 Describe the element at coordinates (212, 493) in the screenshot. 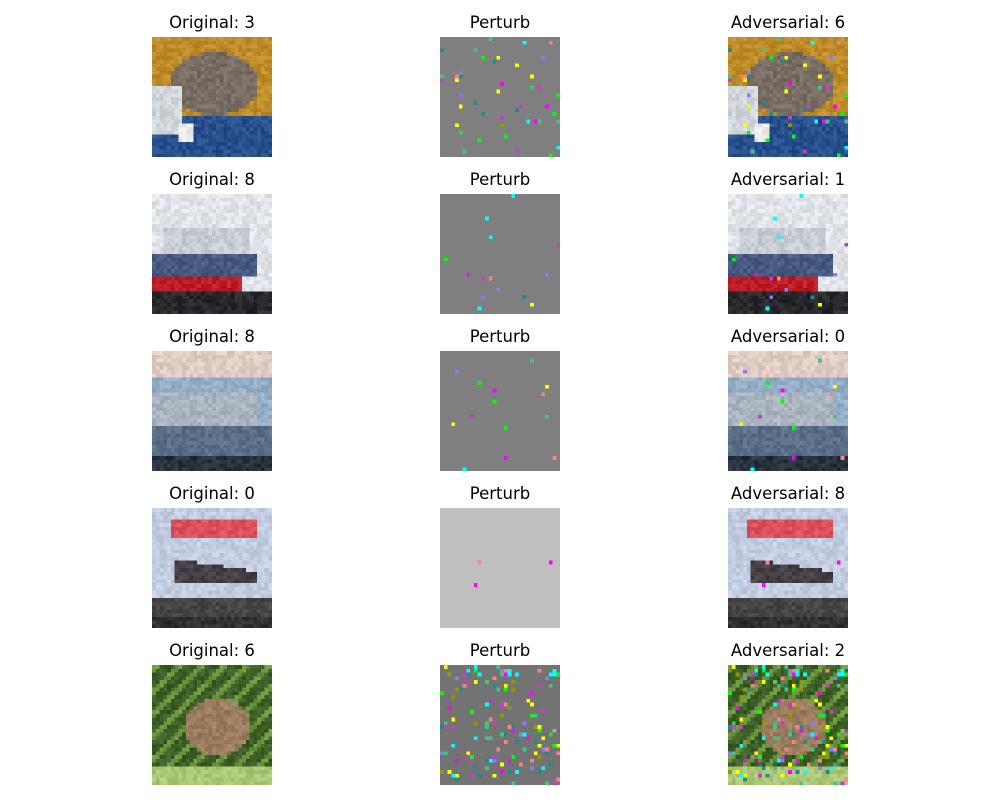

I see `panel-title: Original: 0` at that location.